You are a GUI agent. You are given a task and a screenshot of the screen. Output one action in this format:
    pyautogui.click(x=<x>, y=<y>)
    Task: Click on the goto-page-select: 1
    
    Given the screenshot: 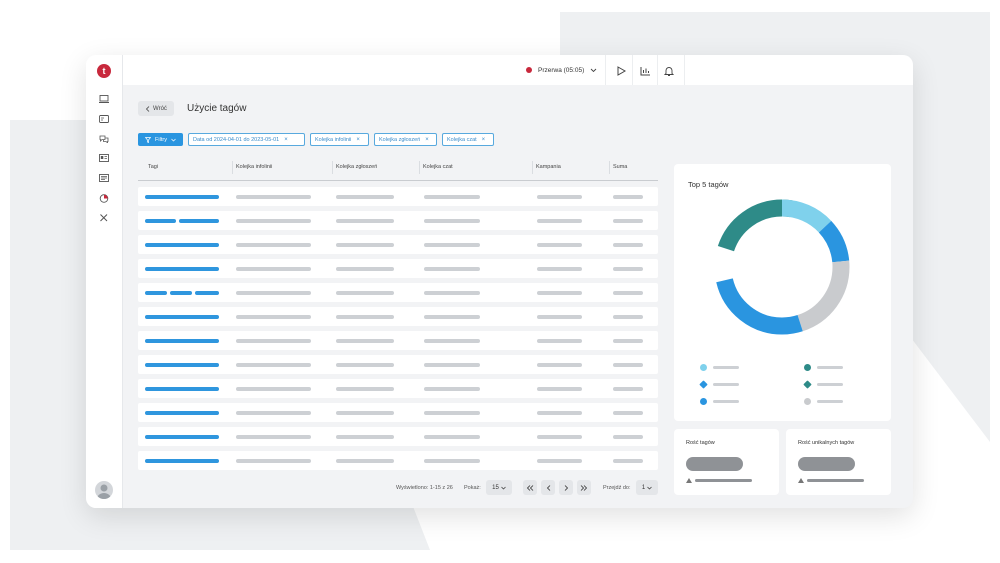 What is the action you would take?
    pyautogui.click(x=647, y=487)
    